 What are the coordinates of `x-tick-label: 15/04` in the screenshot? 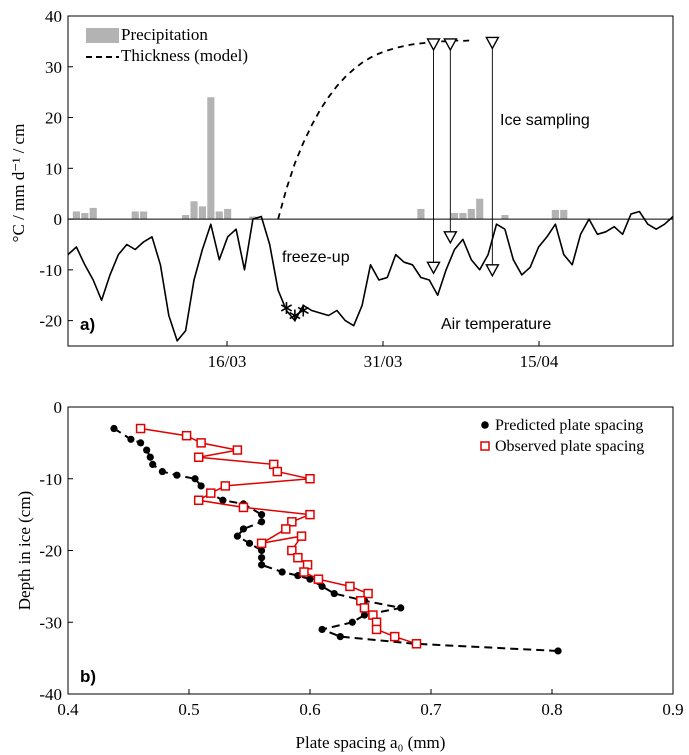 It's located at (539, 361).